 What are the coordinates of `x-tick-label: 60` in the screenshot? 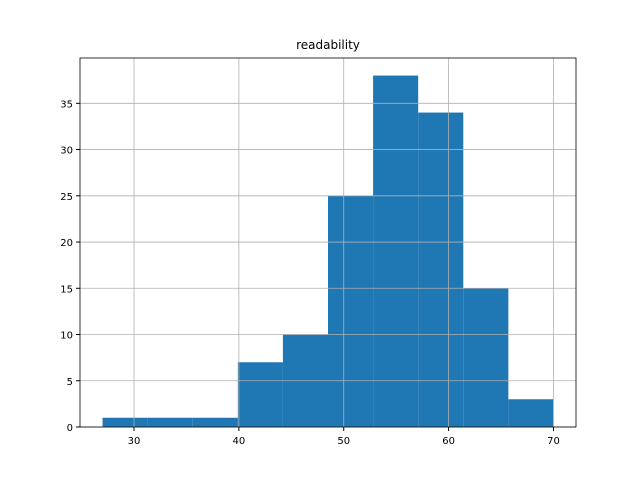 It's located at (448, 441).